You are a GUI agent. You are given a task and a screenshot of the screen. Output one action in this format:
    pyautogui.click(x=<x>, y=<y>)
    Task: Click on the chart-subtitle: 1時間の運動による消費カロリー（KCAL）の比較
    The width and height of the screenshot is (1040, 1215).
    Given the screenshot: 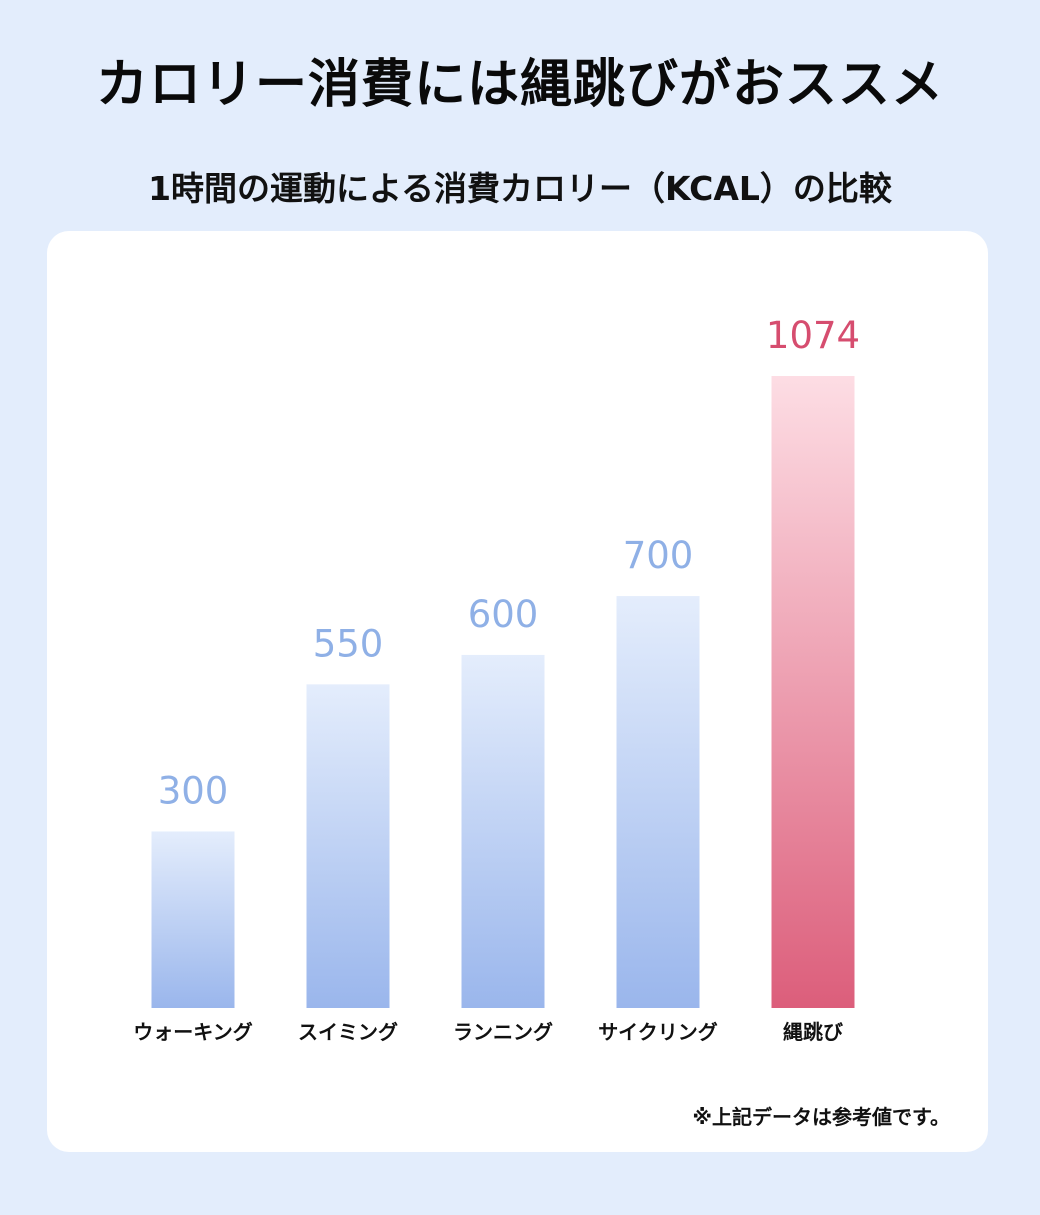 What is the action you would take?
    pyautogui.click(x=520, y=188)
    